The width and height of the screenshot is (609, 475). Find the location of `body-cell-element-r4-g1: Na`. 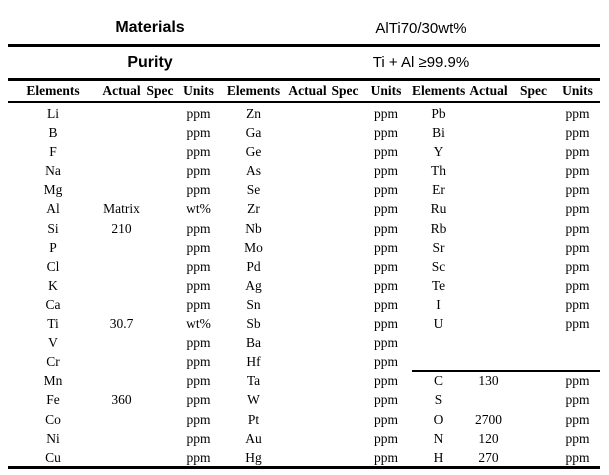

body-cell-element-r4-g1: Na is located at coordinates (53, 171).